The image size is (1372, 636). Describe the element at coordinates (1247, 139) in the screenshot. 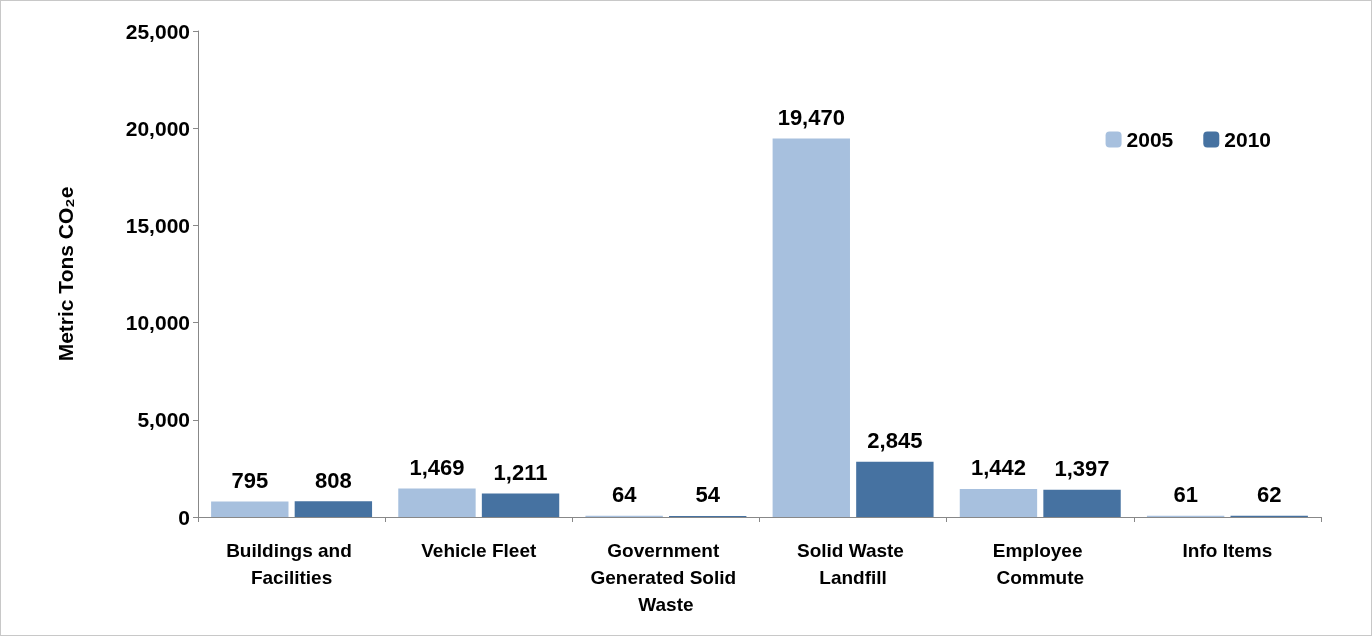

I see `legend-label: 2010` at that location.